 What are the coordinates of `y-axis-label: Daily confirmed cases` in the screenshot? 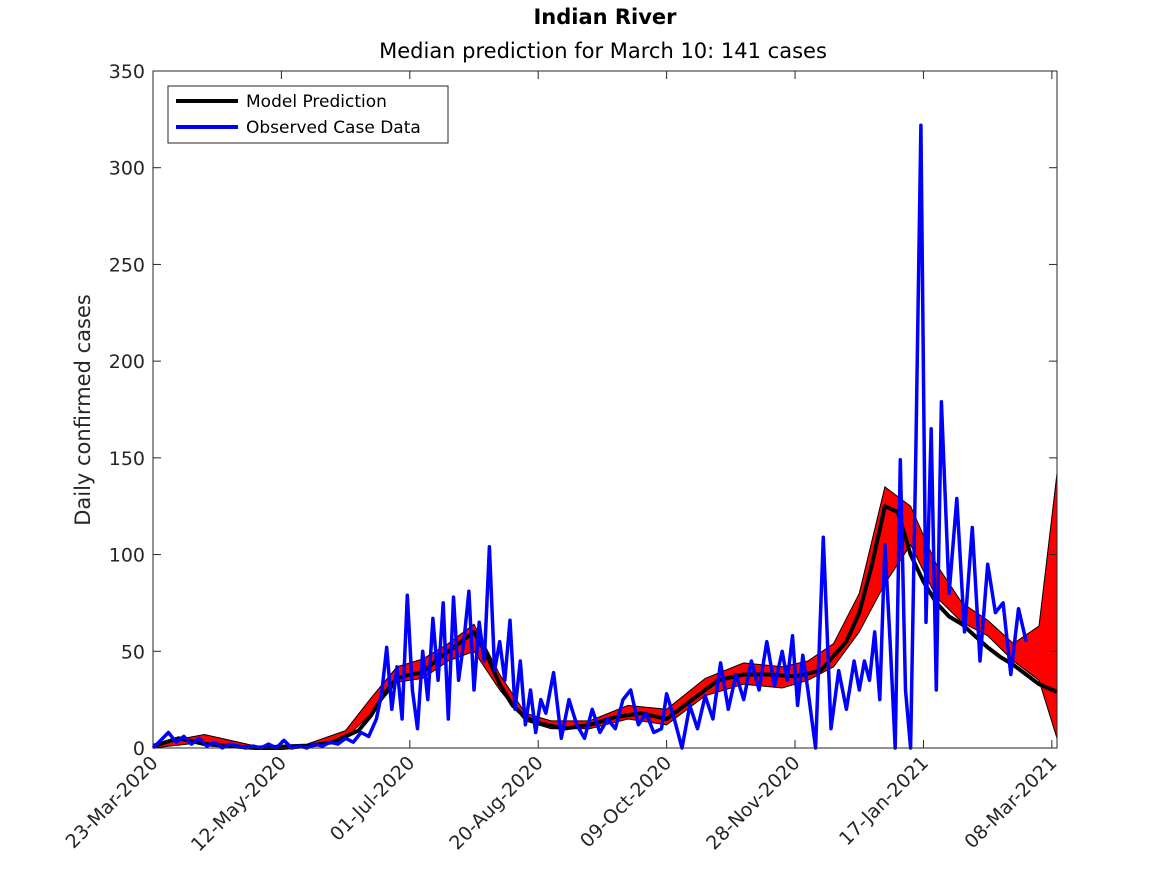 It's located at (83, 410).